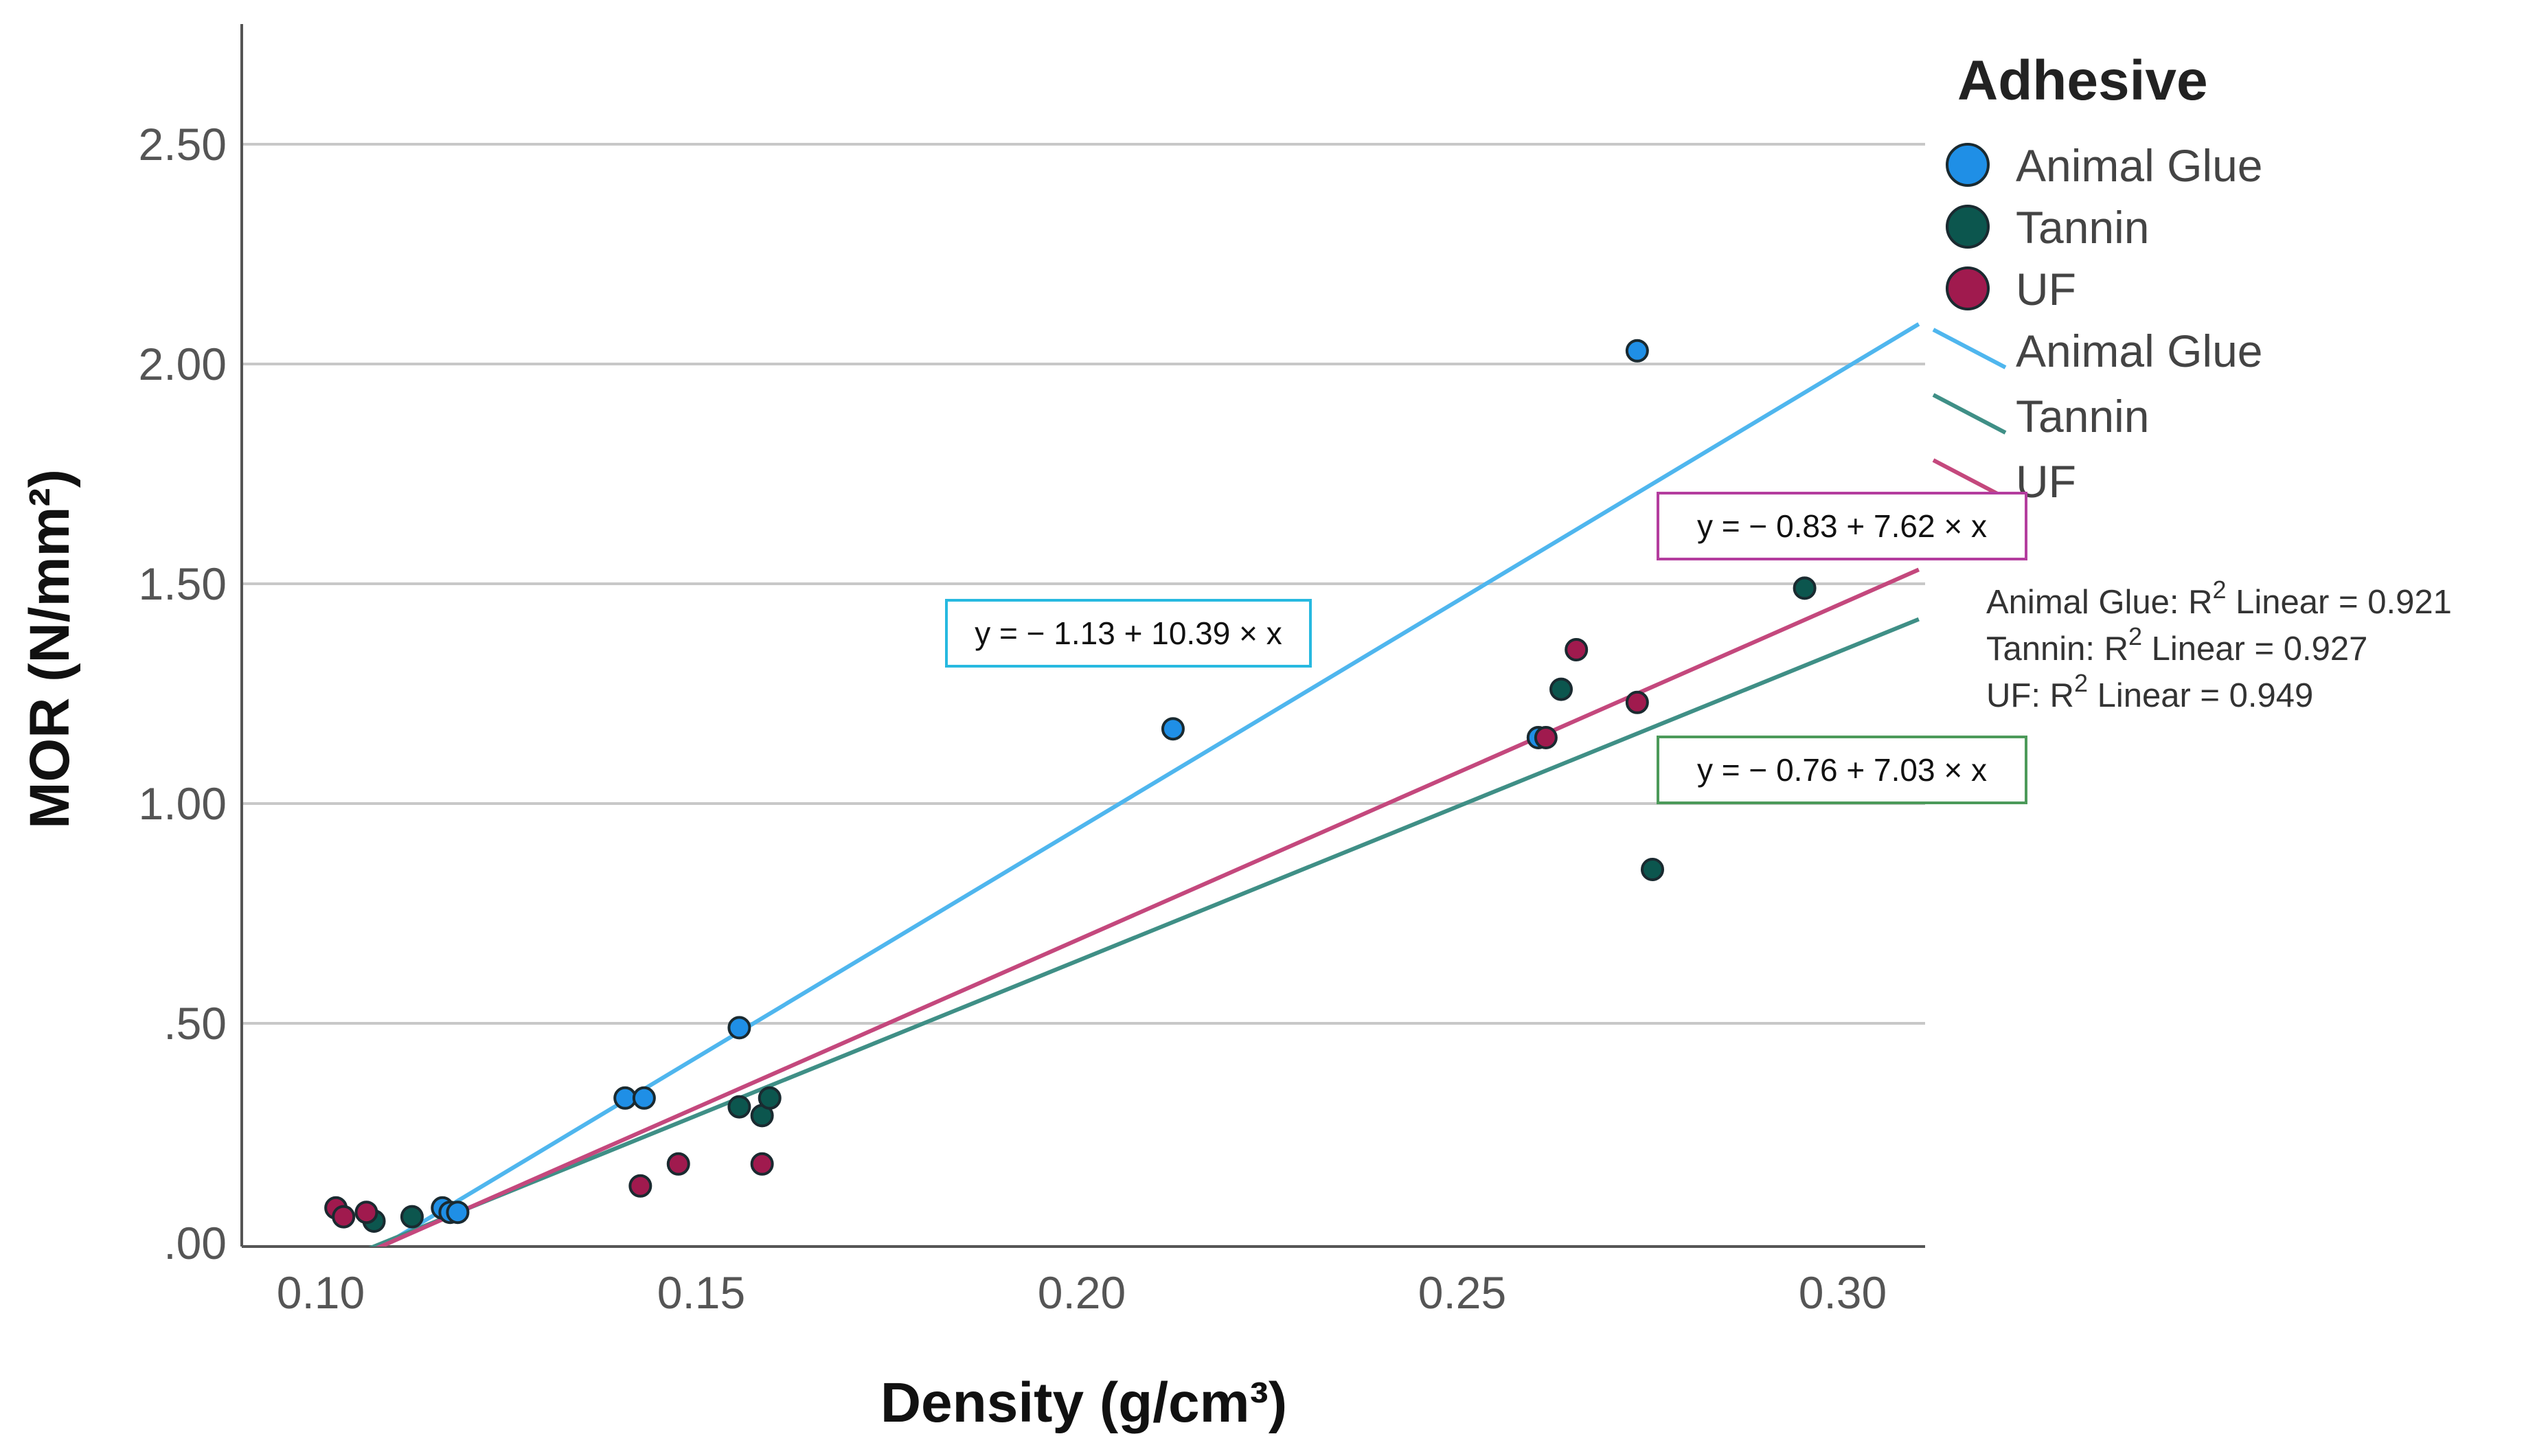 Image resolution: width=2524 pixels, height=1456 pixels. I want to click on legend-line-animal-glue, so click(1969, 348).